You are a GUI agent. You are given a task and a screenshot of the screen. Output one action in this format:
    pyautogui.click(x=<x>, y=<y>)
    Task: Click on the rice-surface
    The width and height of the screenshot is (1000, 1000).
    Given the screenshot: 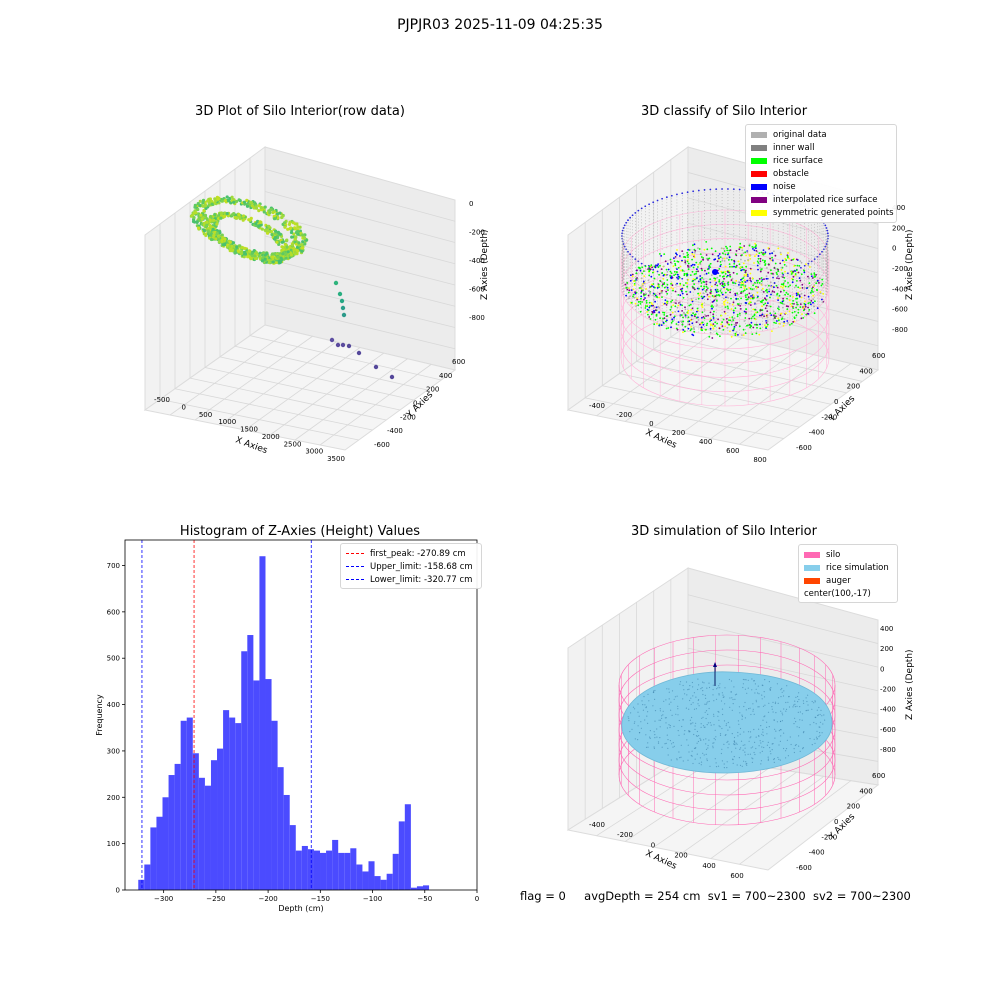 What is the action you would take?
    pyautogui.click(x=727, y=722)
    